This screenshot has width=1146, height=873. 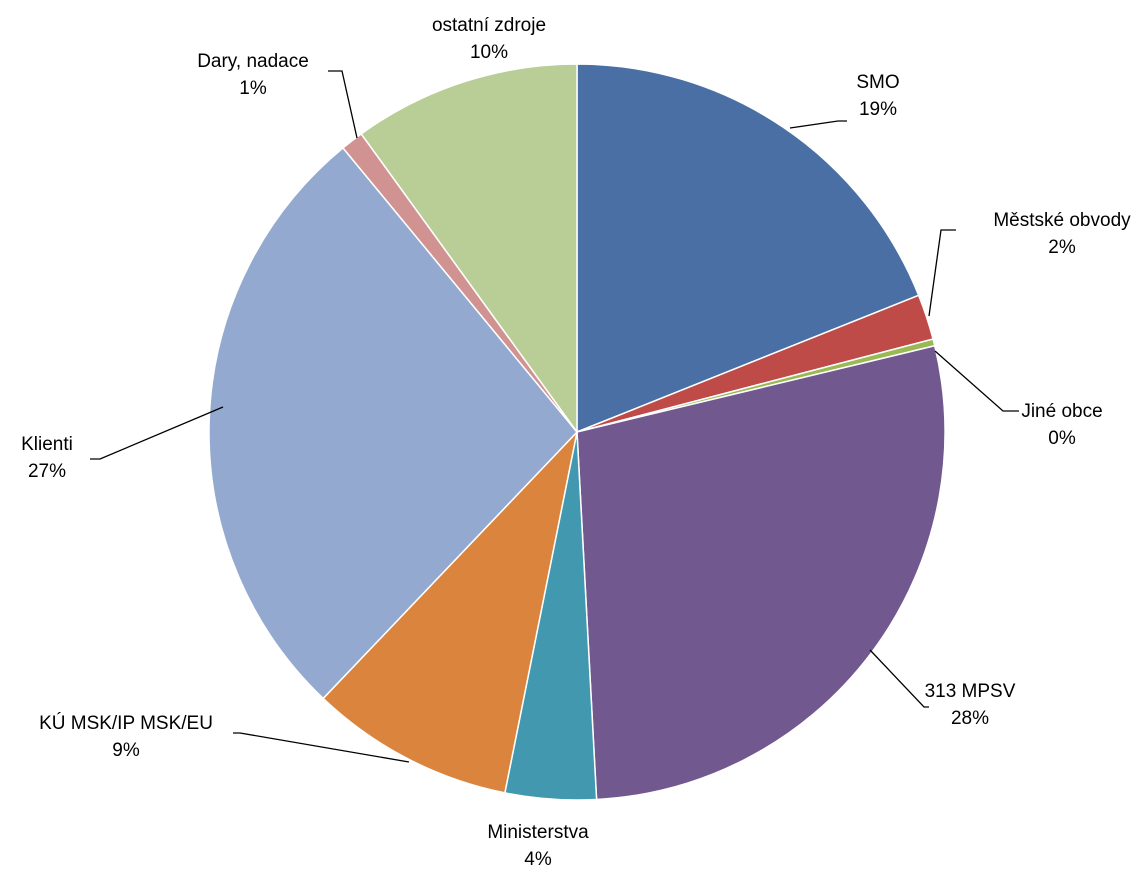 What do you see at coordinates (877, 82) in the screenshot?
I see `slice-name-label-0: SMO` at bounding box center [877, 82].